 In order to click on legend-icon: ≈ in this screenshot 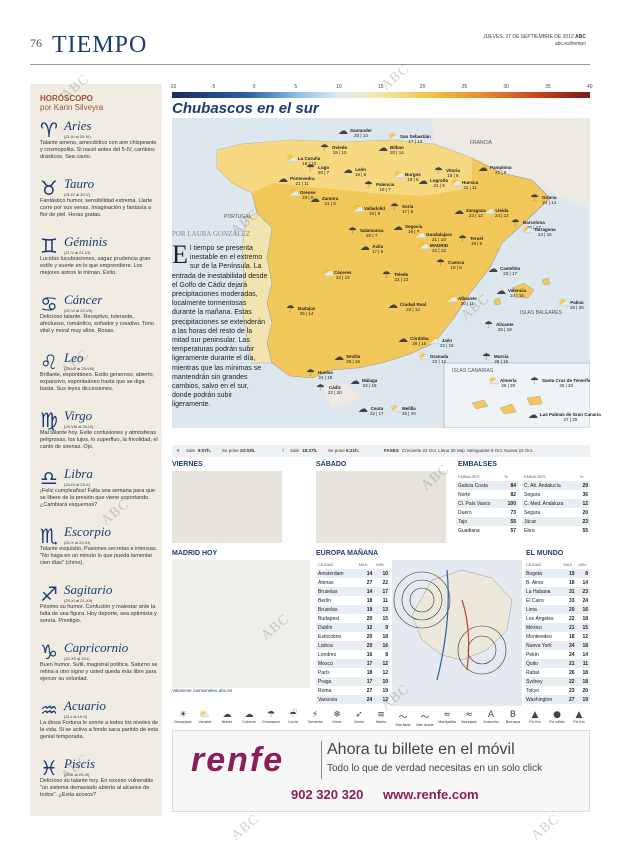, I will do `click(447, 715)`.